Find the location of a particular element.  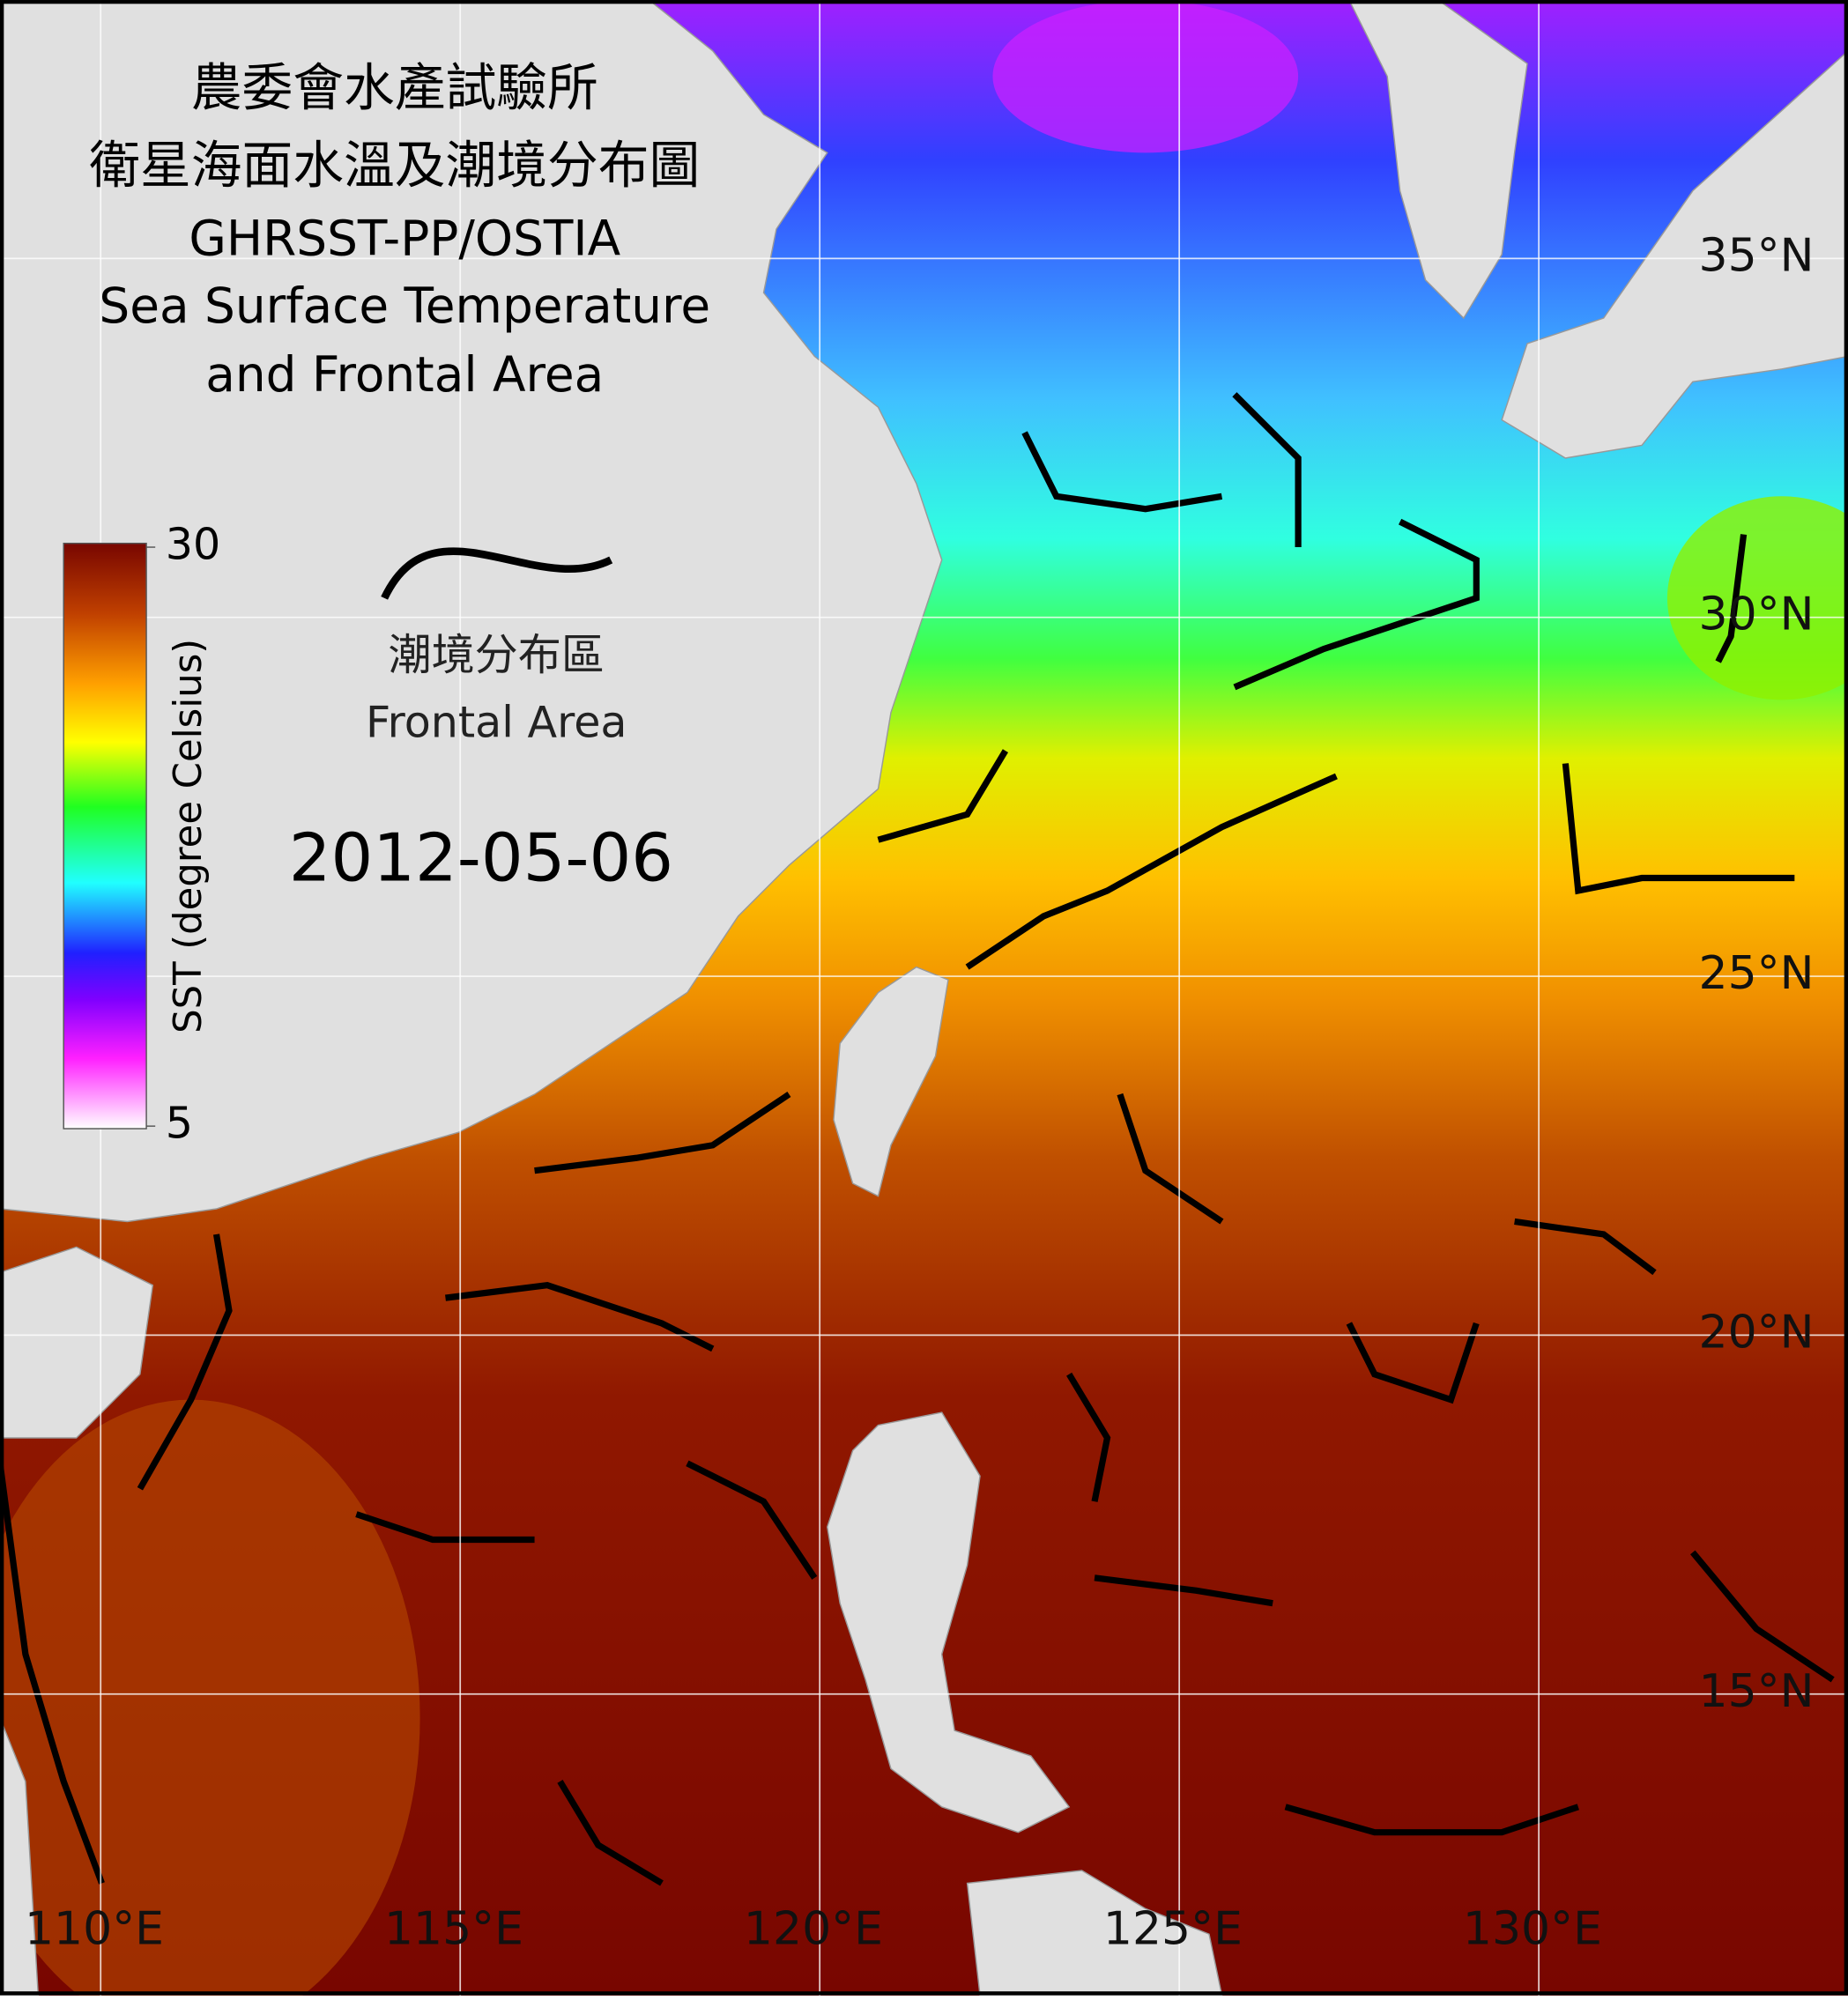

title-line: Sea Surface Temperature is located at coordinates (405, 306).